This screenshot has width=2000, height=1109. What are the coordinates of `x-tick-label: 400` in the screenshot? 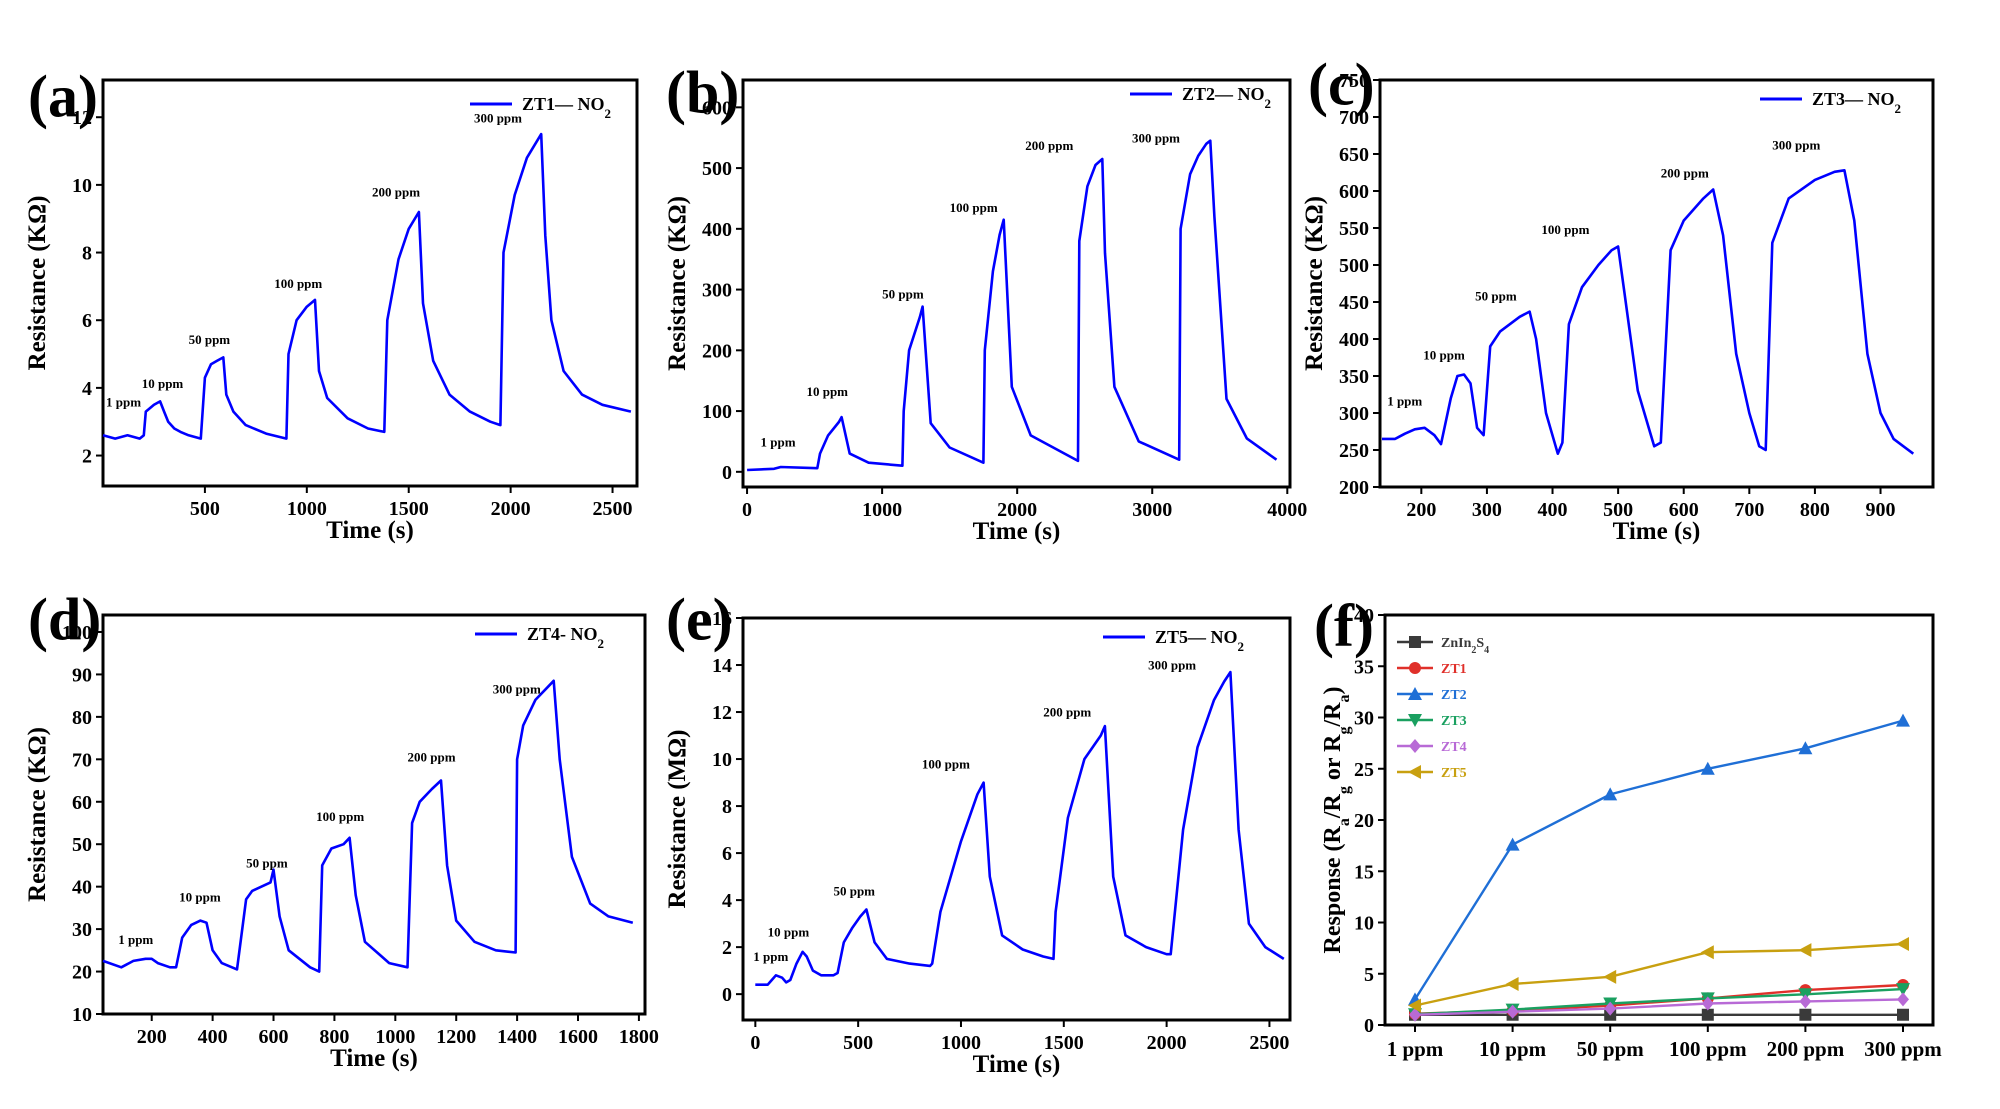 It's located at (1553, 510).